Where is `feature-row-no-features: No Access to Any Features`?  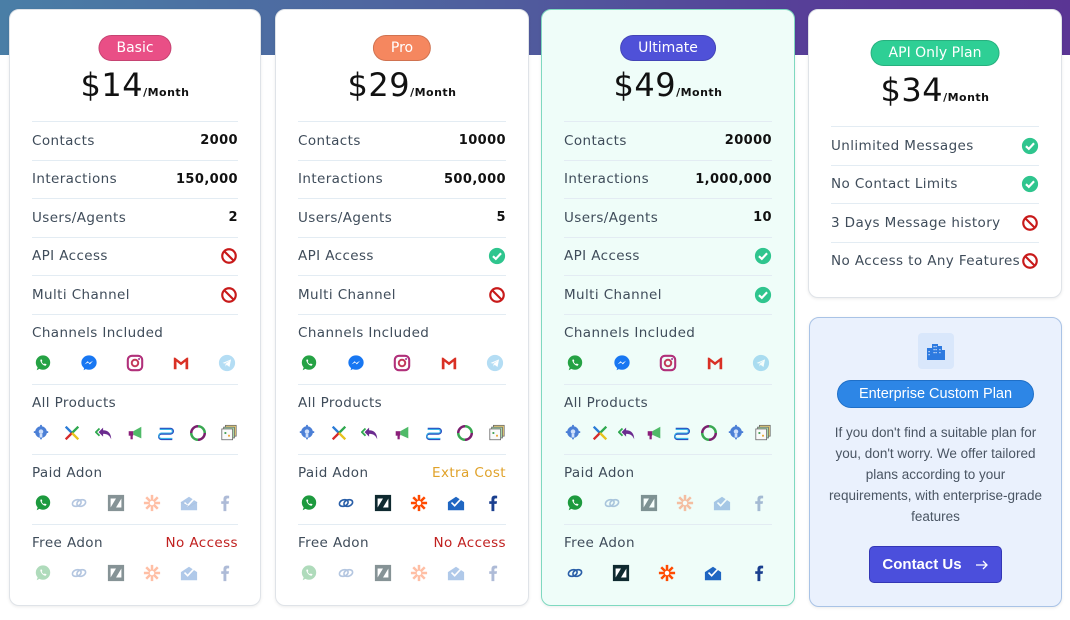
feature-row-no-features: No Access to Any Features is located at coordinates (935, 261).